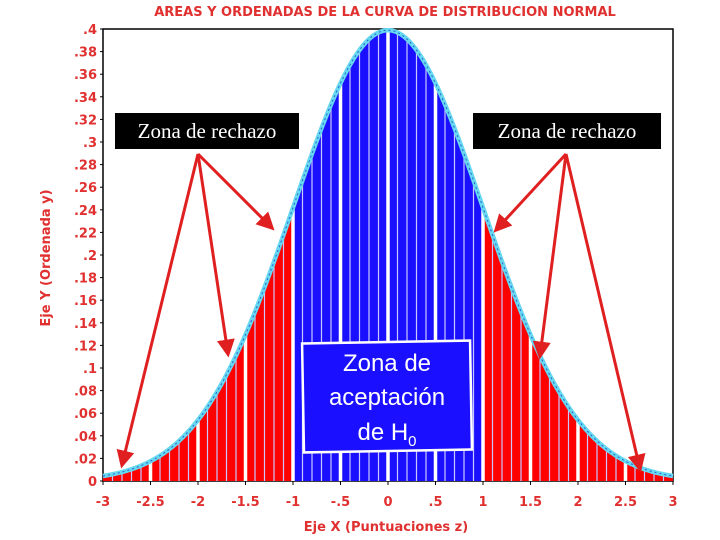 This screenshot has width=720, height=540. What do you see at coordinates (436, 502) in the screenshot?
I see `x-tick-label: .5` at bounding box center [436, 502].